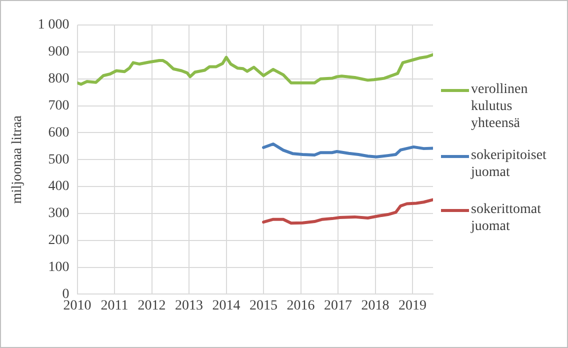 Image resolution: width=568 pixels, height=348 pixels. What do you see at coordinates (59, 132) in the screenshot?
I see `y-tick-label: 600` at bounding box center [59, 132].